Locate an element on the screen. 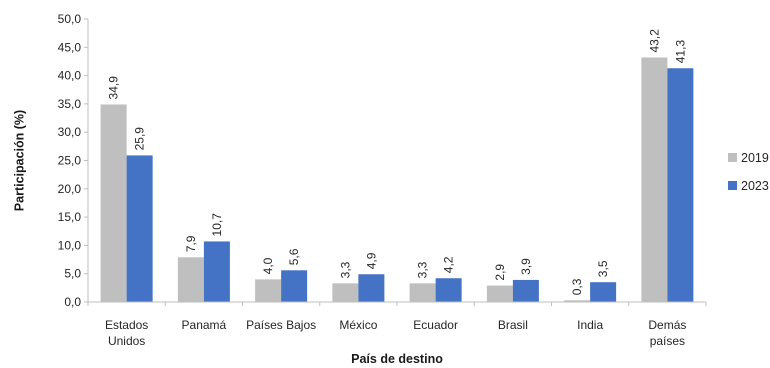 The width and height of the screenshot is (770, 368). data-label-2023: 3,9 is located at coordinates (526, 266).